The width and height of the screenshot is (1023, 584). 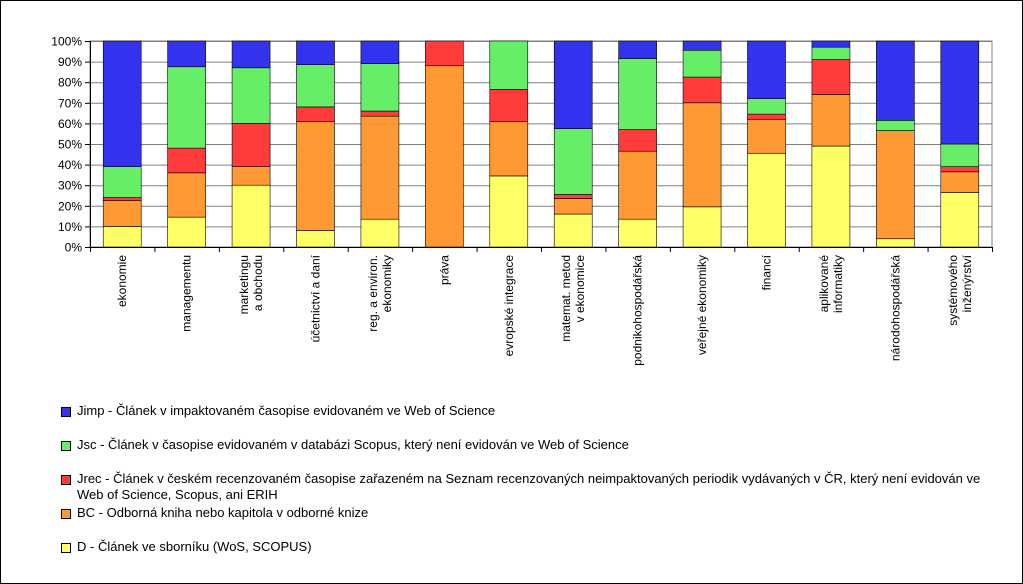 What do you see at coordinates (767, 272) in the screenshot?
I see `category-label: financí` at bounding box center [767, 272].